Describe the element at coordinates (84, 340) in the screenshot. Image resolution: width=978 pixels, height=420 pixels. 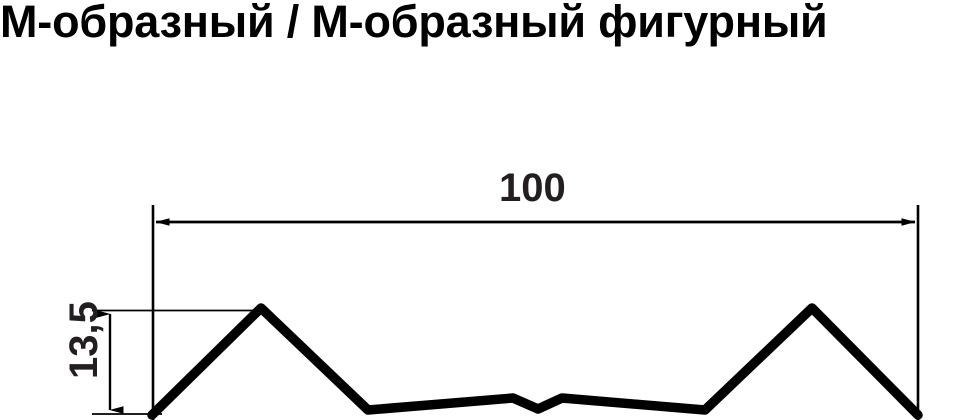
I see `height-dimension-label: 13,5` at that location.